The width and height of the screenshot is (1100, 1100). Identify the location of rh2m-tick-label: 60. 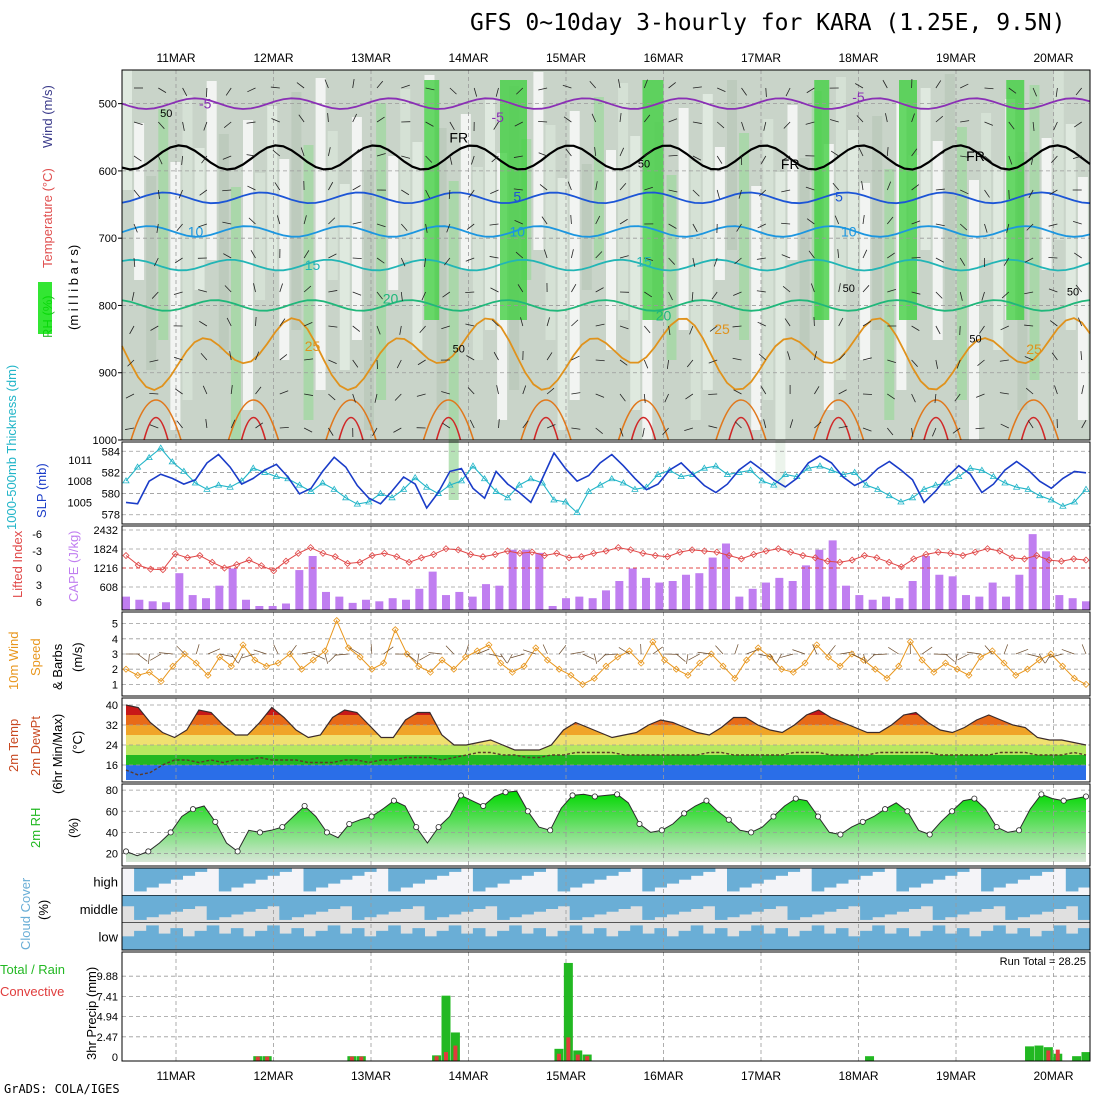
(112, 812).